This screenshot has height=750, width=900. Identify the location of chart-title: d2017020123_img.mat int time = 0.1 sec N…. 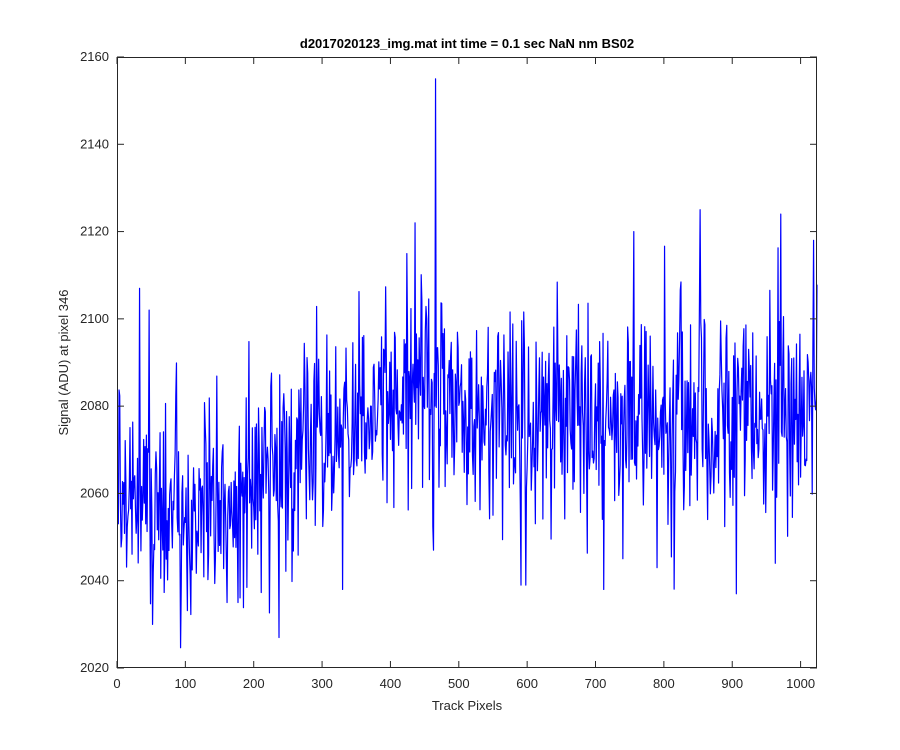
(467, 43).